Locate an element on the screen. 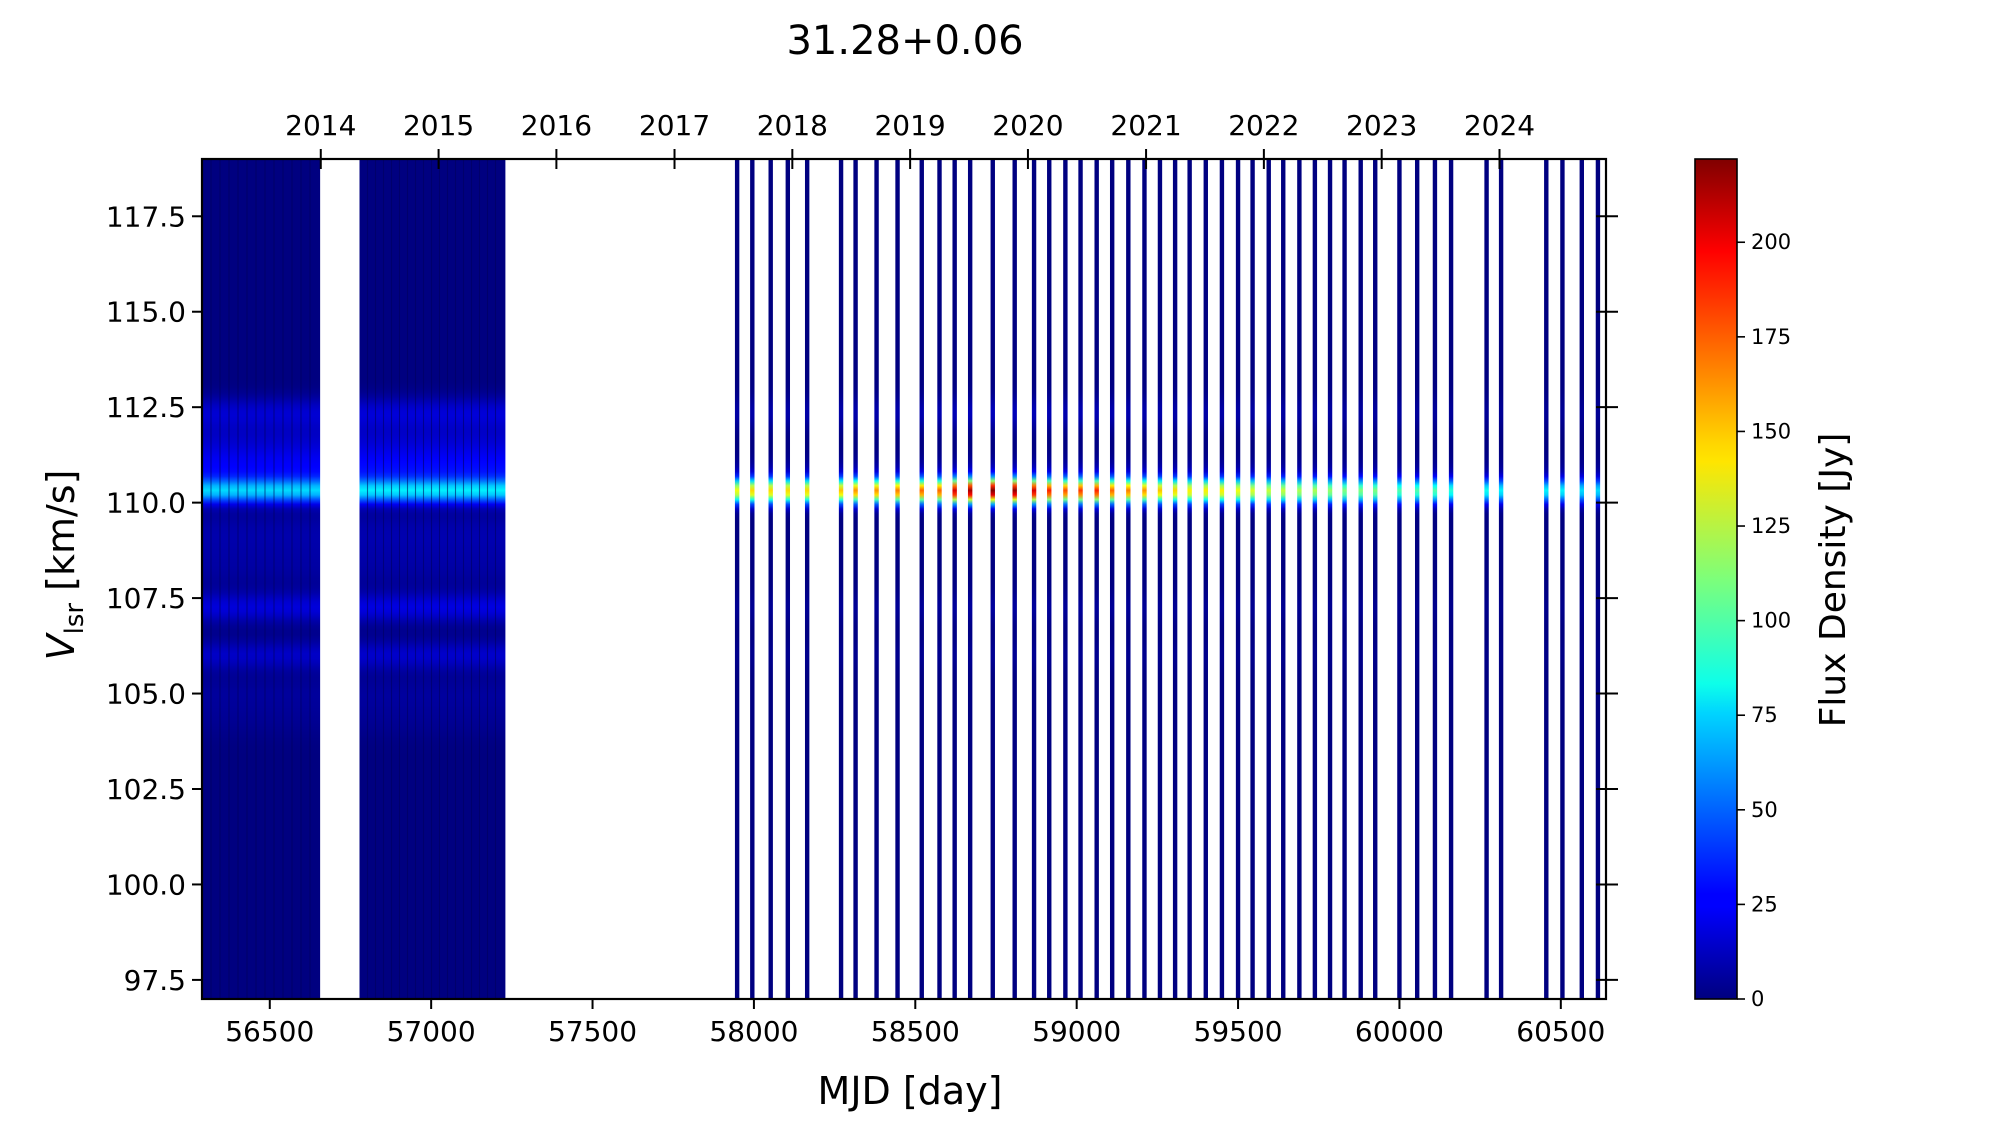 The width and height of the screenshot is (2000, 1125). colorbar-tick-label: 125 is located at coordinates (1771, 526).